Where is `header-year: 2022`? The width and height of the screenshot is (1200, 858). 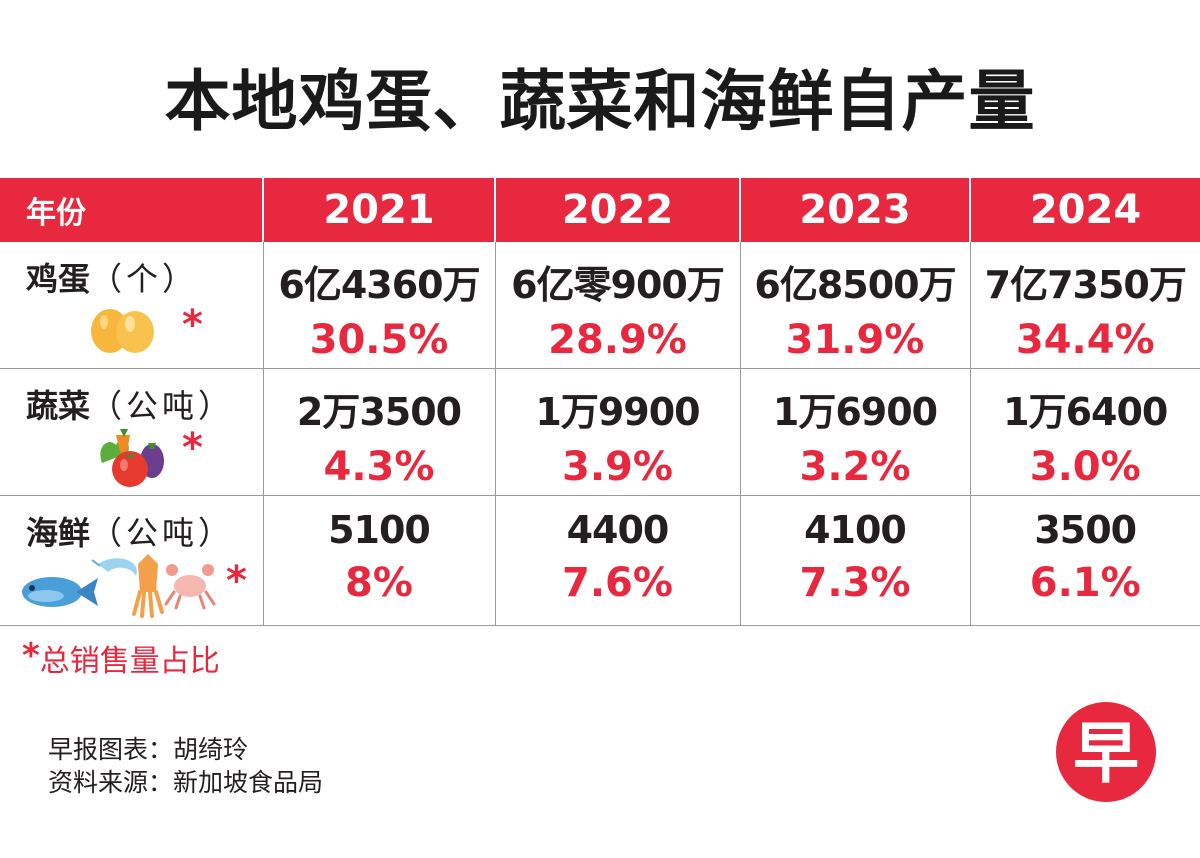 header-year: 2022 is located at coordinates (617, 210).